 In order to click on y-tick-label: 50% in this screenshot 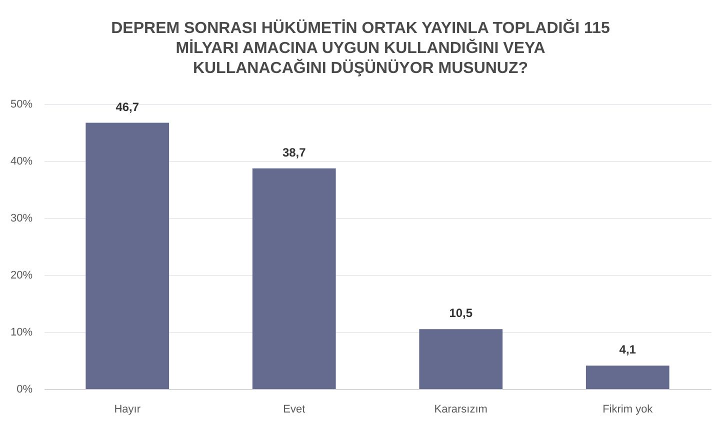, I will do `click(21, 104)`.